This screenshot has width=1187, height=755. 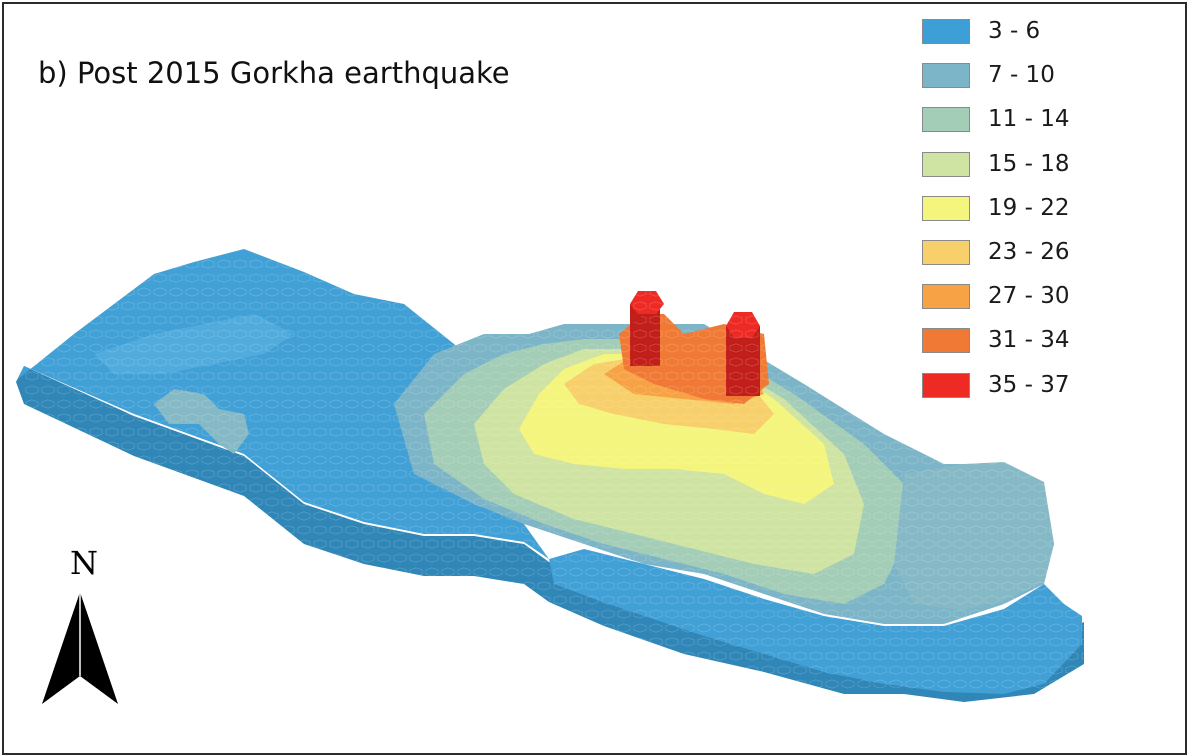 What do you see at coordinates (815, 621) in the screenshot?
I see `band-3-6-south` at bounding box center [815, 621].